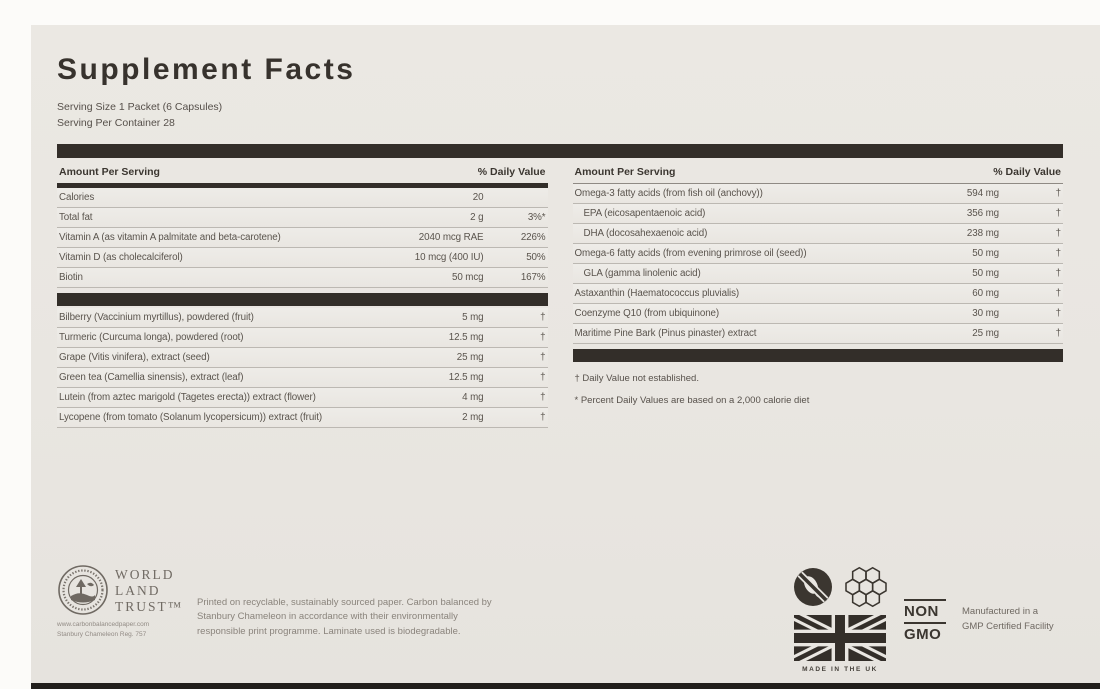 The image size is (1100, 689). What do you see at coordinates (1008, 618) in the screenshot?
I see `gmp-facility-note: Manufactured in a GMP Certified Facility` at bounding box center [1008, 618].